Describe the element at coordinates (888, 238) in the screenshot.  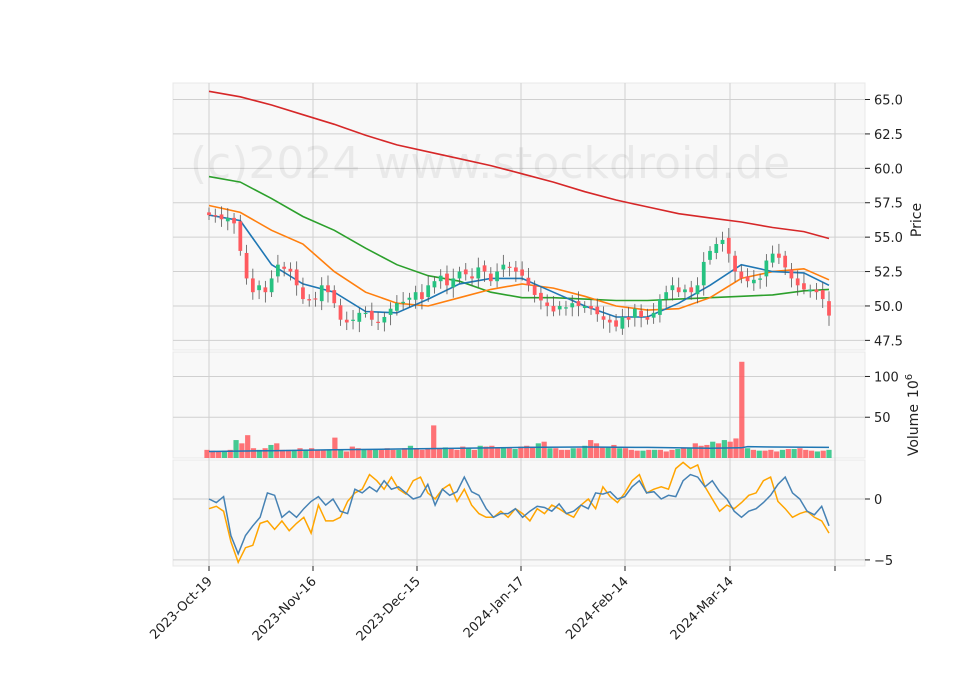
I see `price-tick-label: 55.0` at that location.